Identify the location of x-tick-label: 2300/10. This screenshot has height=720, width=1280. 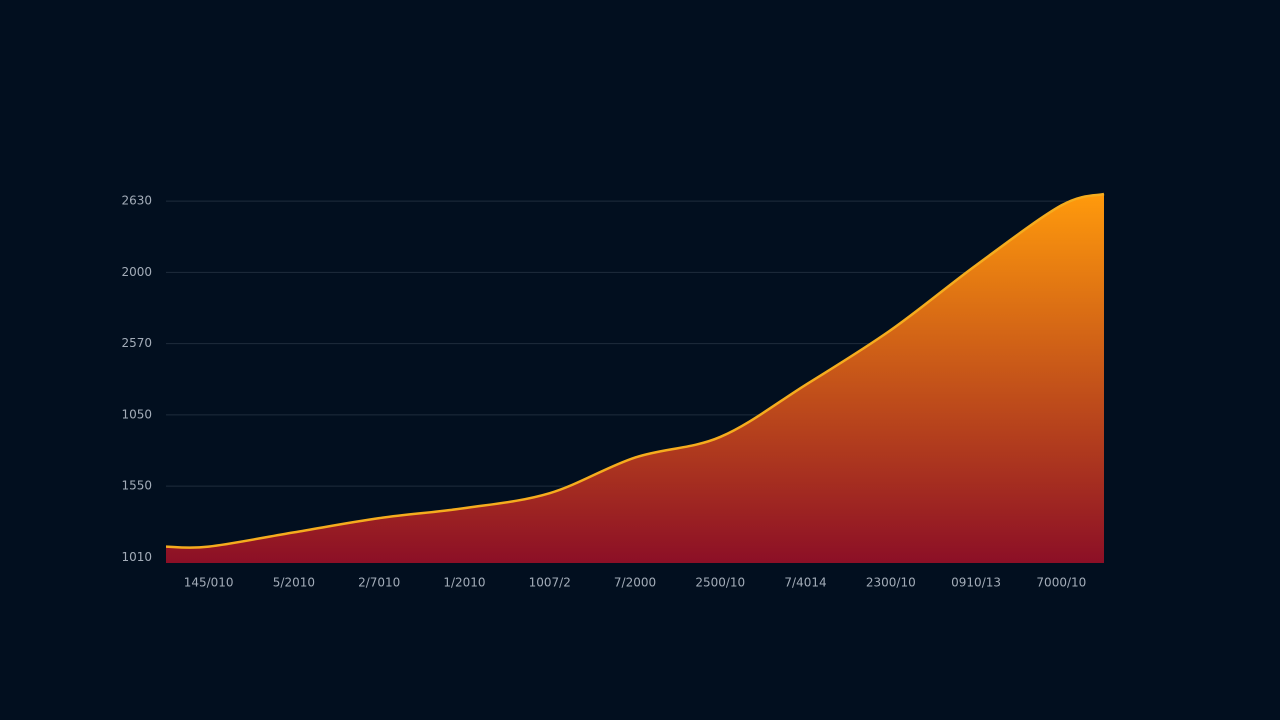
(891, 583).